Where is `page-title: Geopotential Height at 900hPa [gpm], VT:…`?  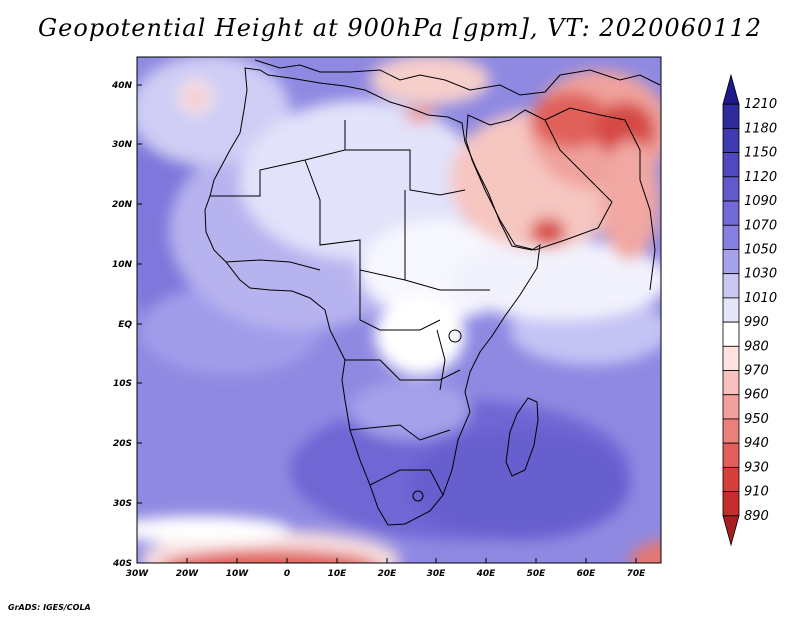 page-title: Geopotential Height at 900hPa [gpm], VT:… is located at coordinates (400, 28).